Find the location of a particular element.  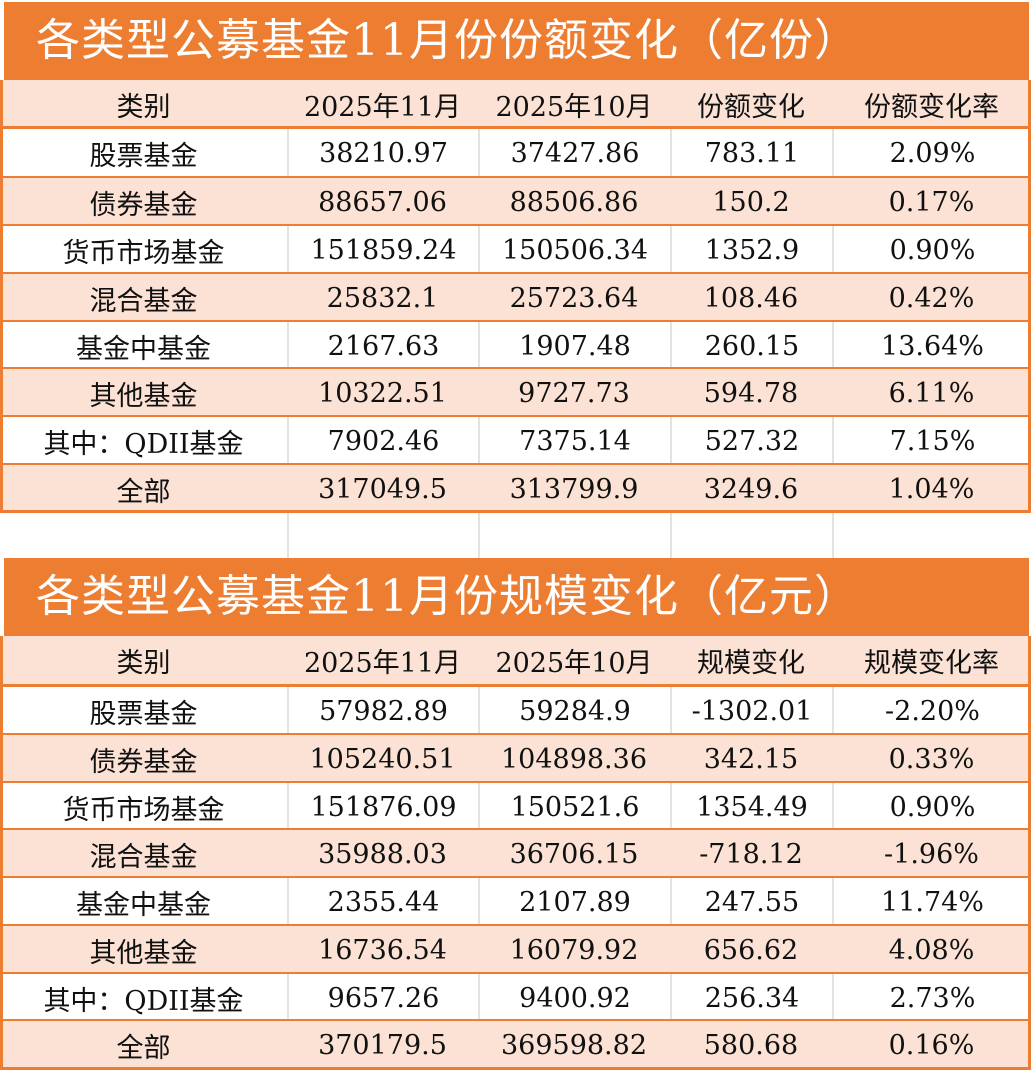

header-change: 份额变化 is located at coordinates (751, 107).